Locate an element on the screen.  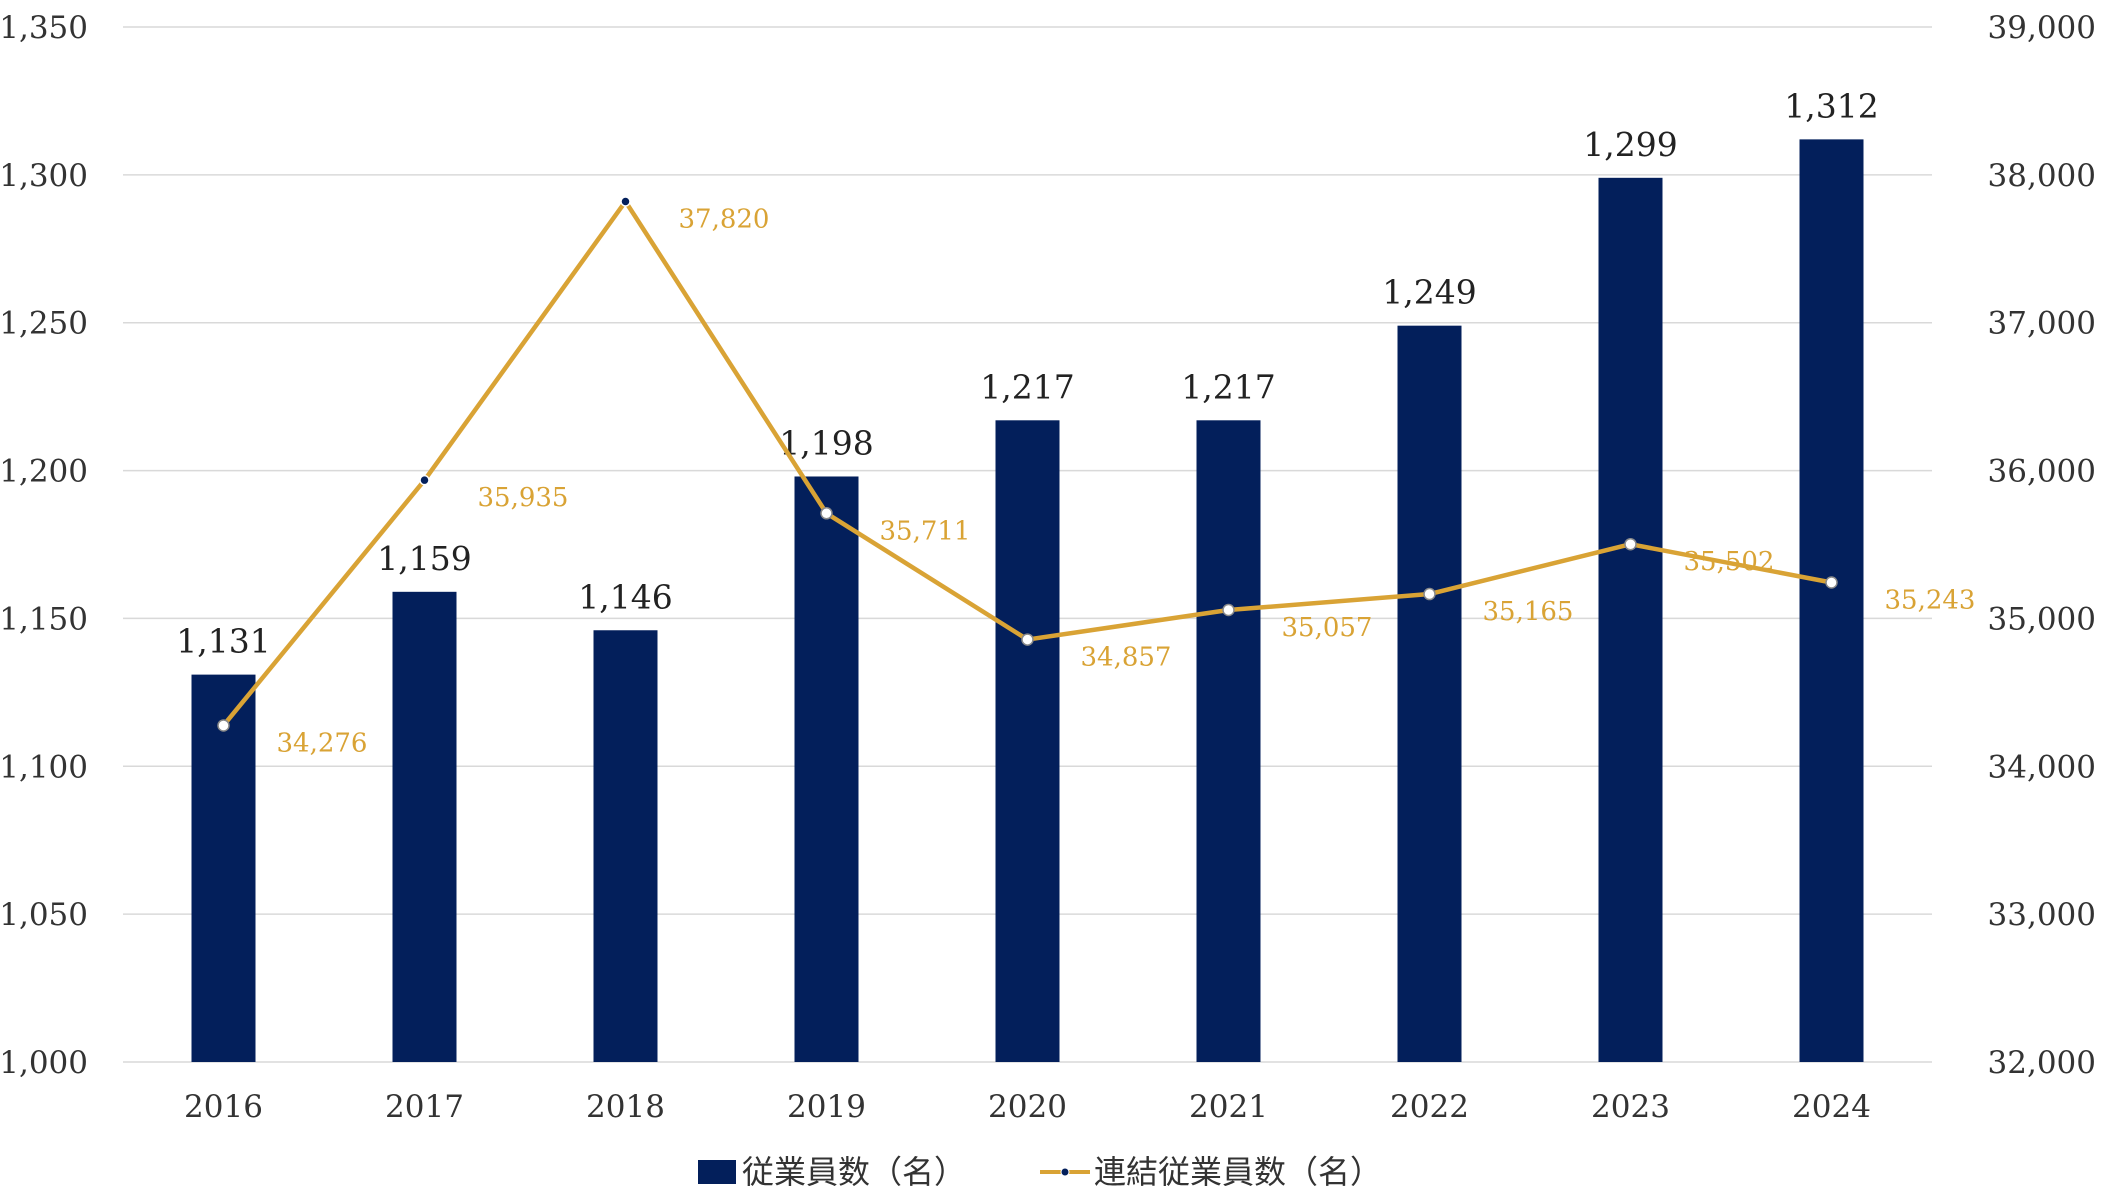
y-left-tick-label: 1,050 is located at coordinates (44, 915).